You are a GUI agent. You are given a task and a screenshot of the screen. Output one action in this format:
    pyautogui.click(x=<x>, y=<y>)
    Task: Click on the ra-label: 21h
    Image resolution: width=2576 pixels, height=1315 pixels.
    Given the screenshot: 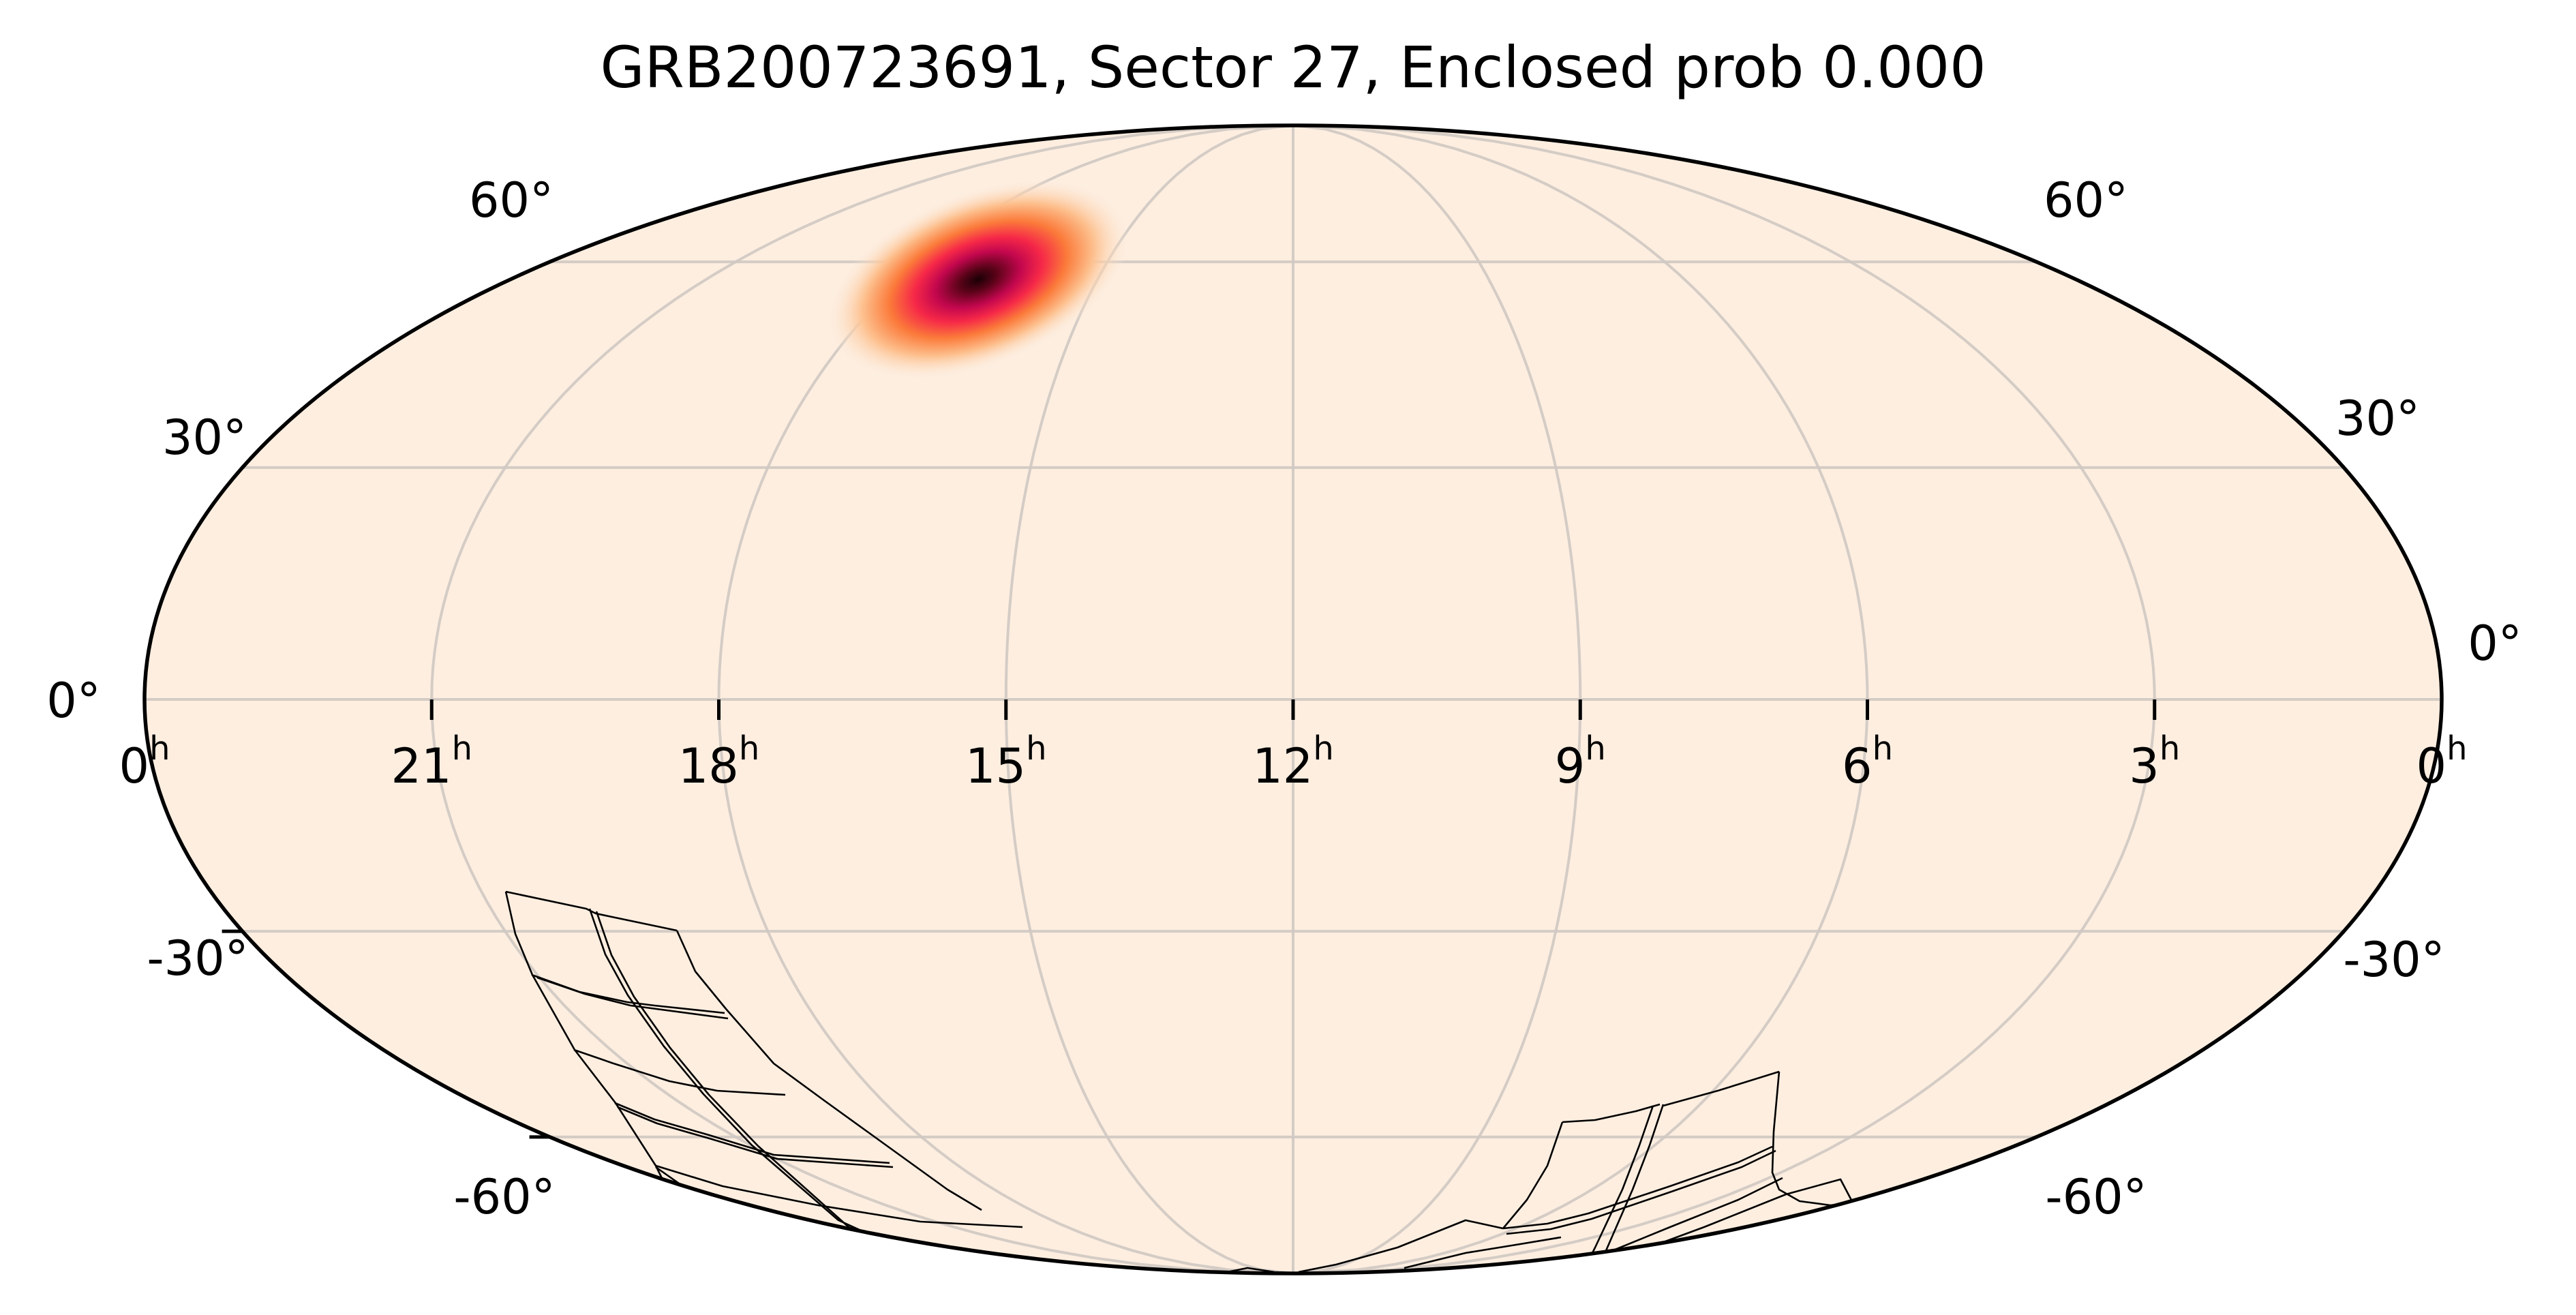 What is the action you would take?
    pyautogui.click(x=432, y=761)
    